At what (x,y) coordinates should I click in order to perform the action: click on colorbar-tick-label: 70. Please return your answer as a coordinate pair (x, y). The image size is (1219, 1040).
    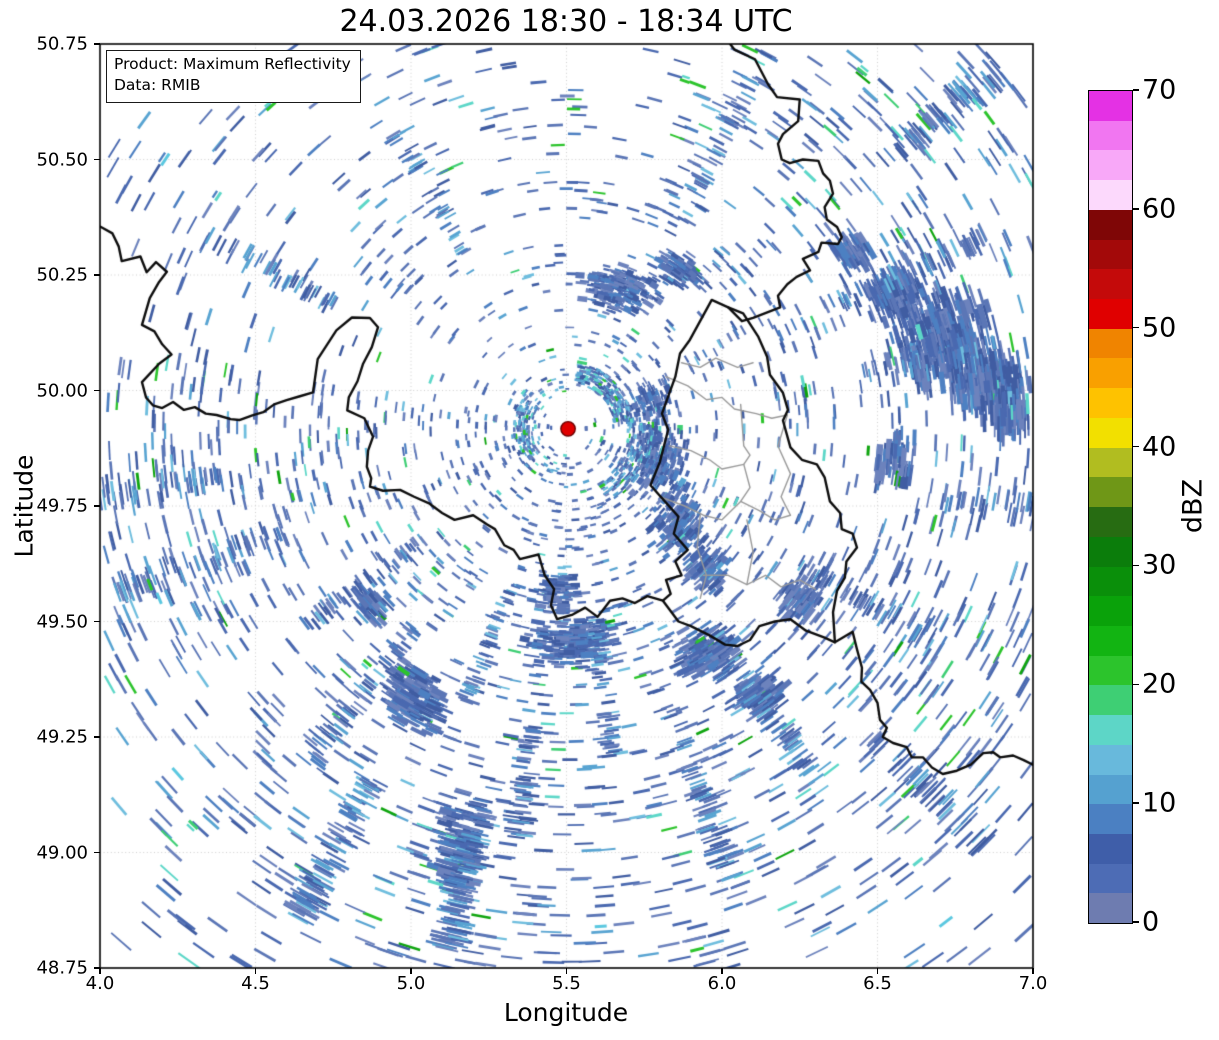
    Looking at the image, I should click on (1159, 90).